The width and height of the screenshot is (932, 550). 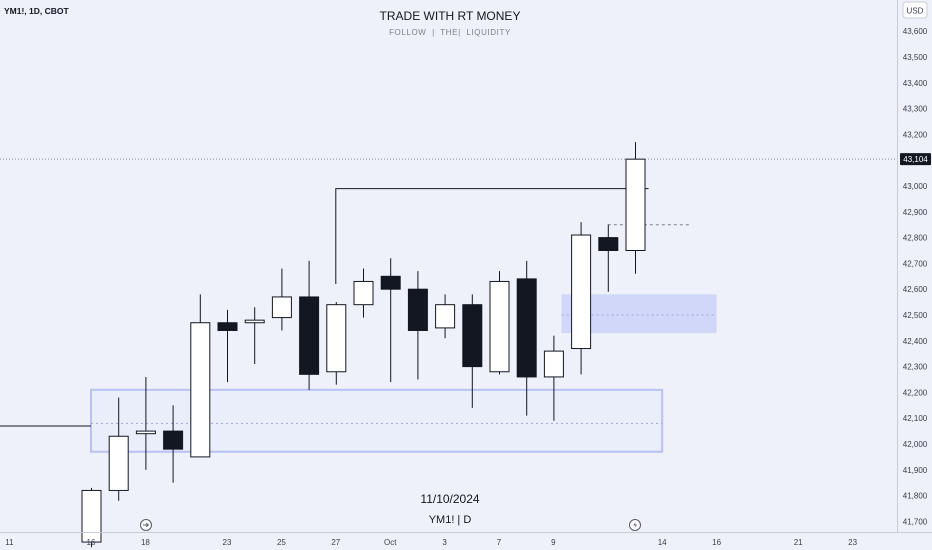 What do you see at coordinates (915, 341) in the screenshot?
I see `price-tick-label: 42,400` at bounding box center [915, 341].